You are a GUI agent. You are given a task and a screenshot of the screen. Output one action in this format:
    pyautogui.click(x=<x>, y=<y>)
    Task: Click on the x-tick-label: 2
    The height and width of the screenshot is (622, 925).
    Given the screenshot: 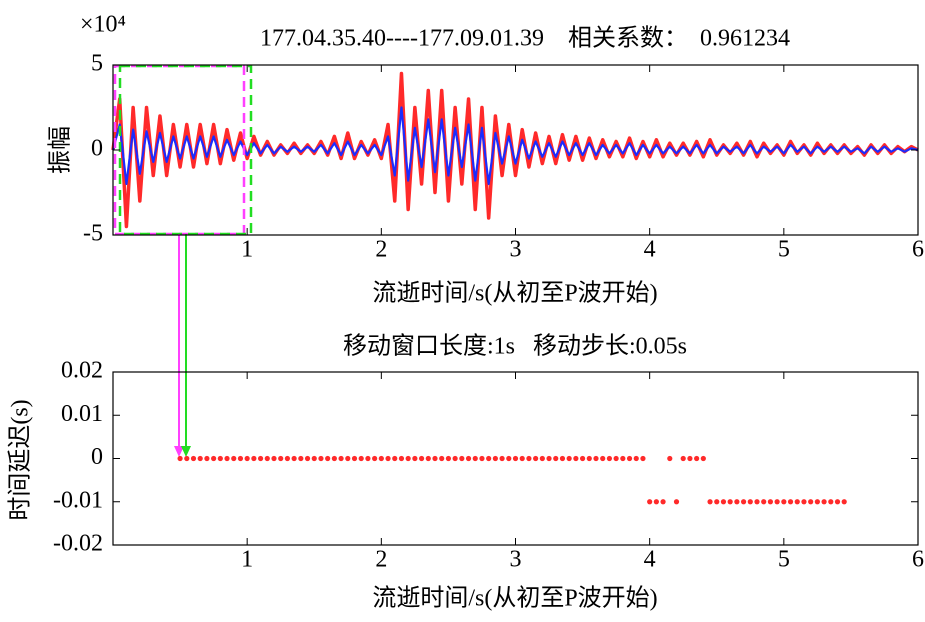 What is the action you would take?
    pyautogui.click(x=381, y=560)
    